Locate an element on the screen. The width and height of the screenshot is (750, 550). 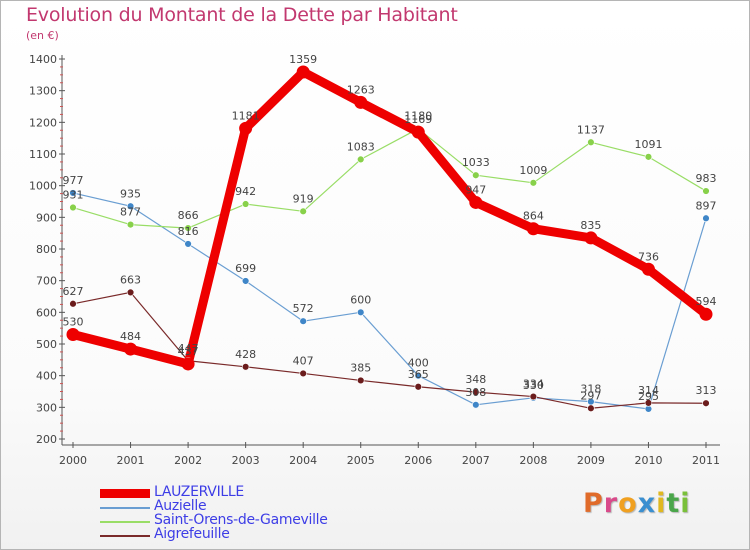
logo-letter: x is located at coordinates (647, 503).